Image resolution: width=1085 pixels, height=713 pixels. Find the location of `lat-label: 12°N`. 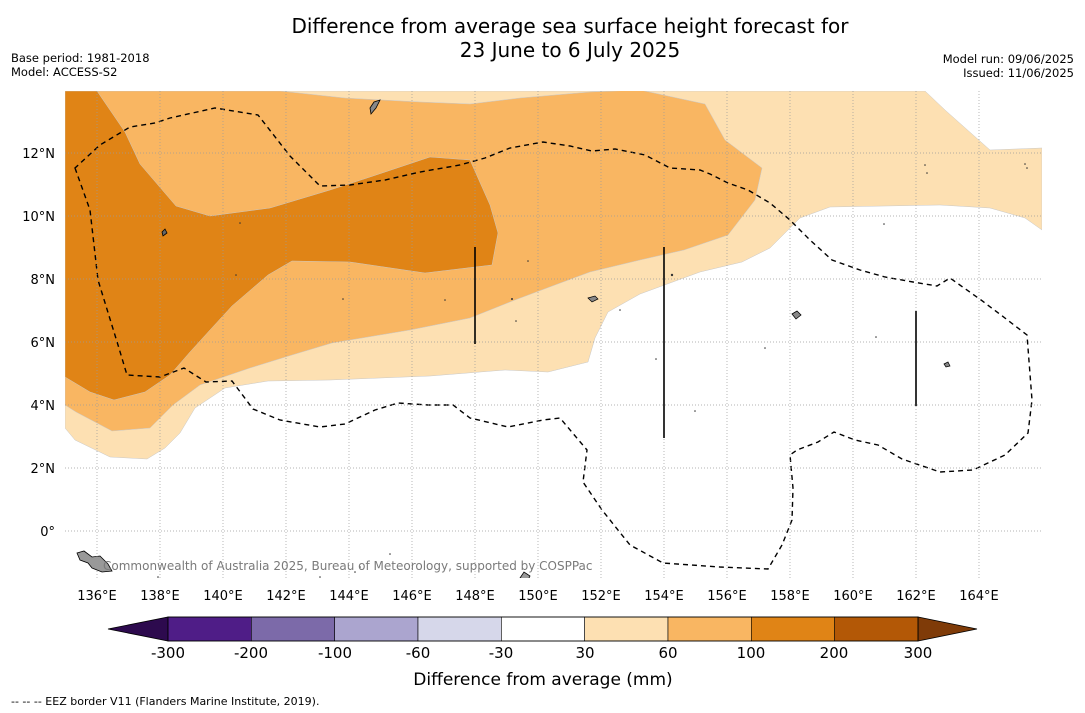

lat-label: 12°N is located at coordinates (38, 154).